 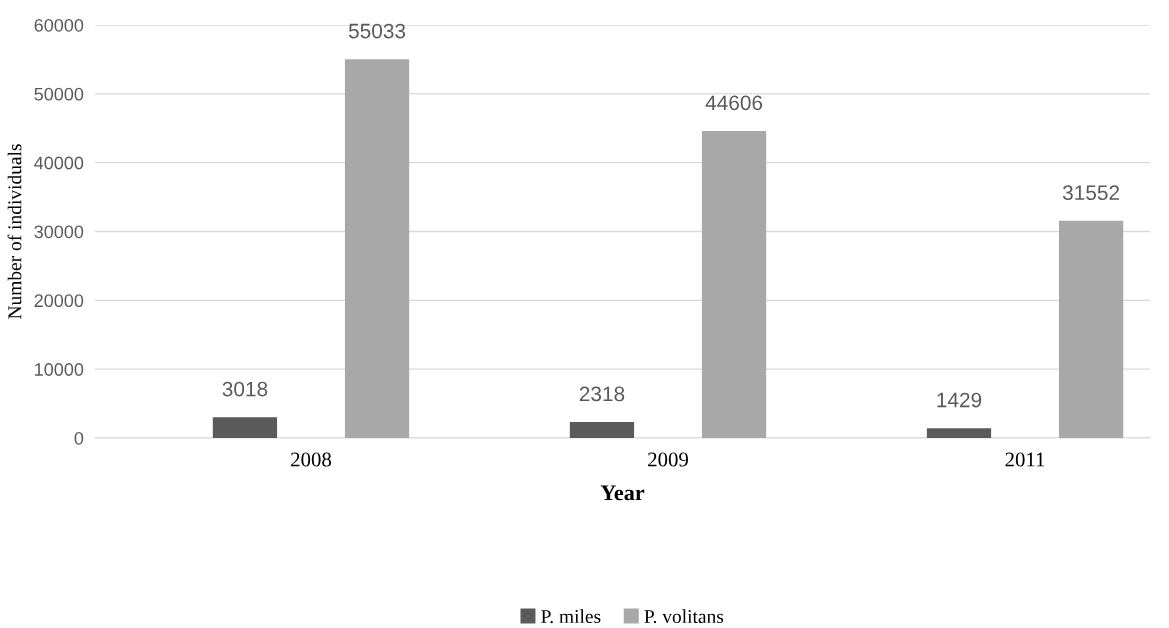 I want to click on y-tick-label: 40000, so click(x=59, y=163).